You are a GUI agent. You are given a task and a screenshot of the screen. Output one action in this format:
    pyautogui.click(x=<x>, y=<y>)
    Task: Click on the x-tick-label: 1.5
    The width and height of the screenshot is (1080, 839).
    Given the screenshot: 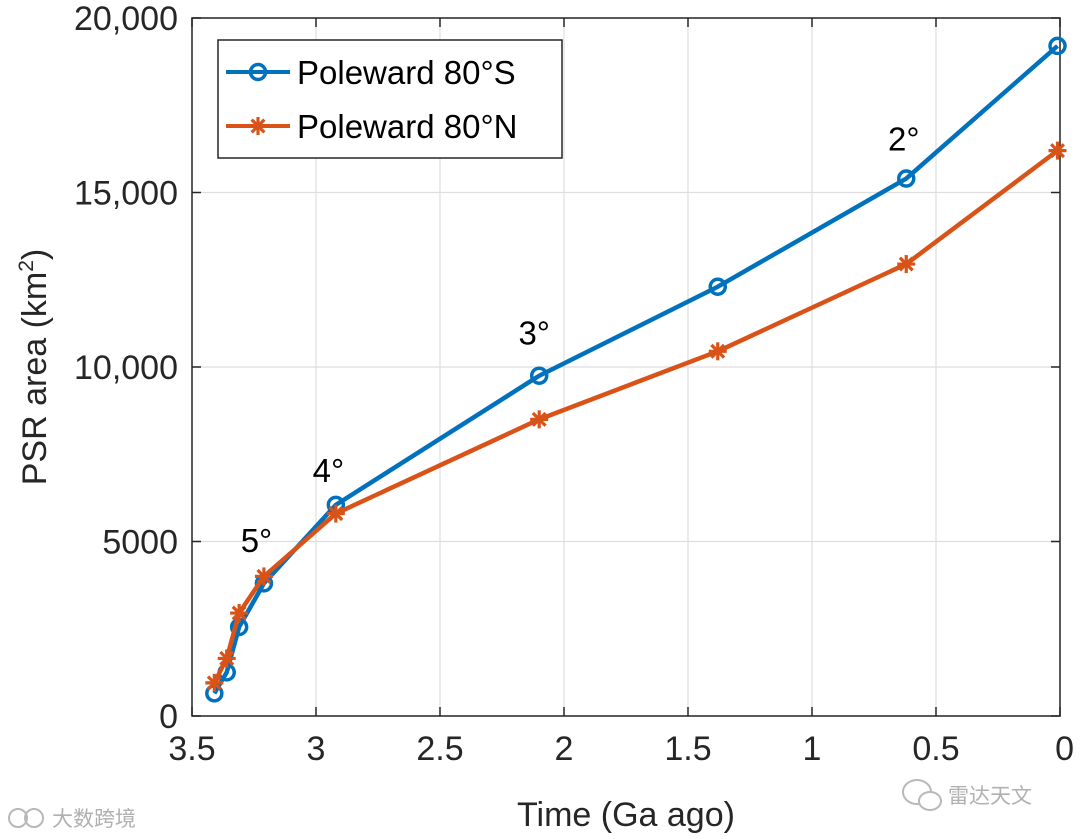 What is the action you would take?
    pyautogui.click(x=687, y=749)
    